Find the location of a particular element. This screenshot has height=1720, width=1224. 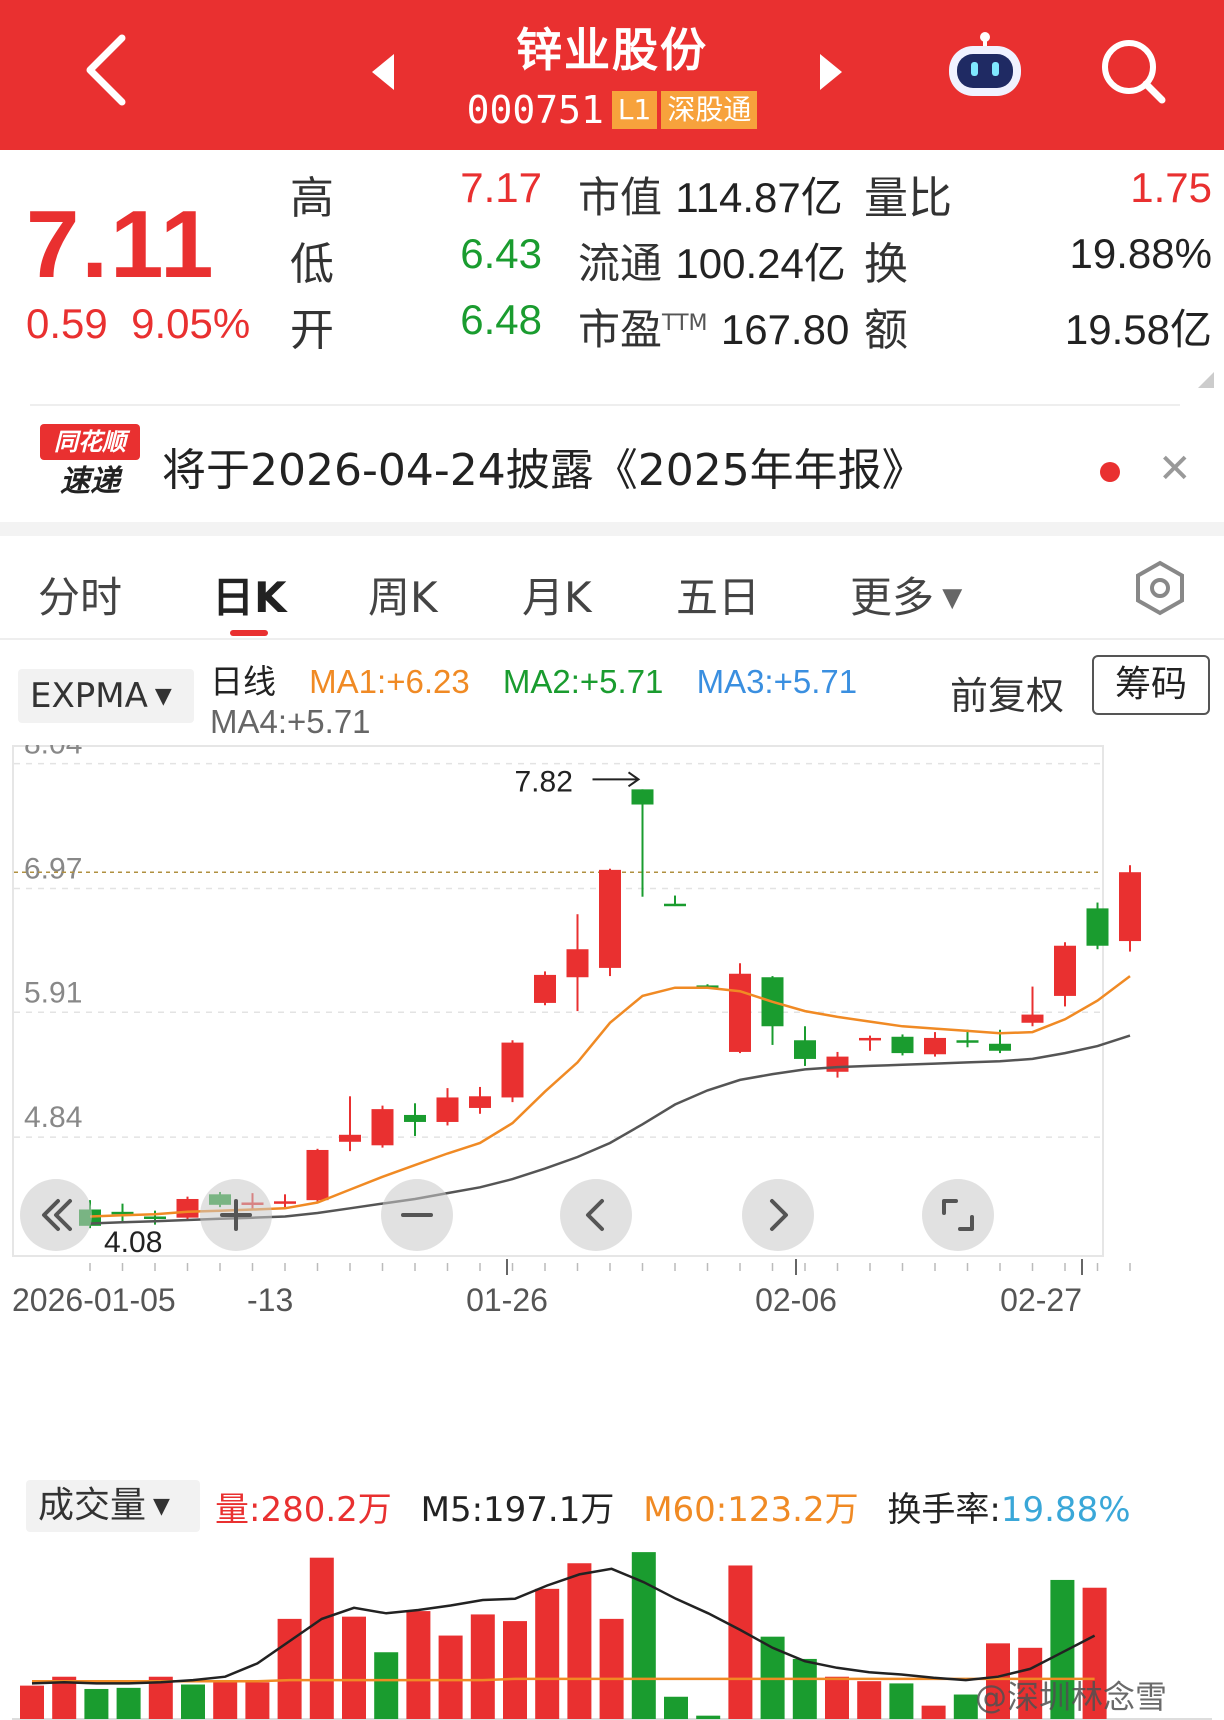

close-icon: ✕ is located at coordinates (1175, 469).